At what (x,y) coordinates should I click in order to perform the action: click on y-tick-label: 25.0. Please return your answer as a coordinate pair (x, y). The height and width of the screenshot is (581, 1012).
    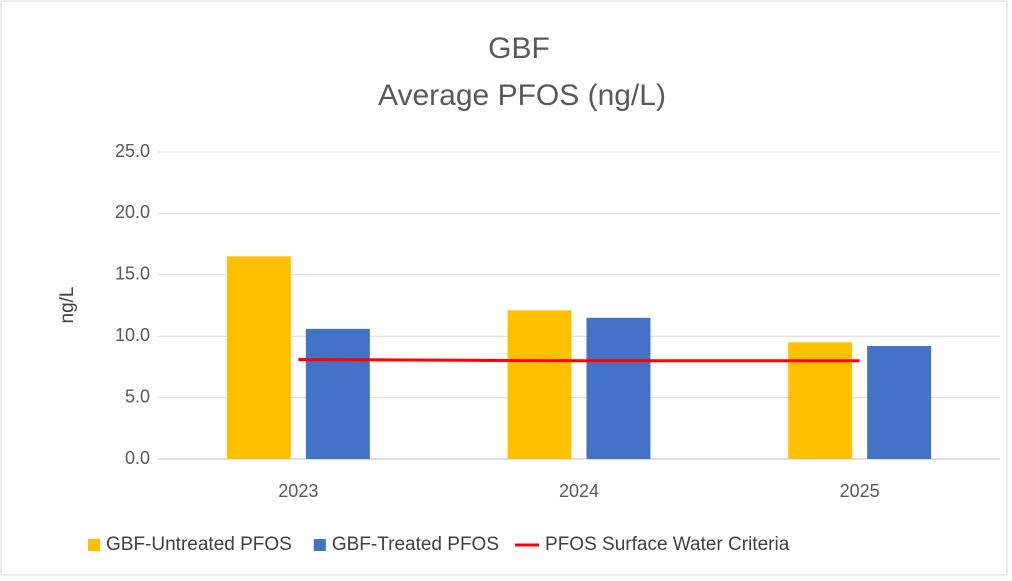
    Looking at the image, I should click on (132, 151).